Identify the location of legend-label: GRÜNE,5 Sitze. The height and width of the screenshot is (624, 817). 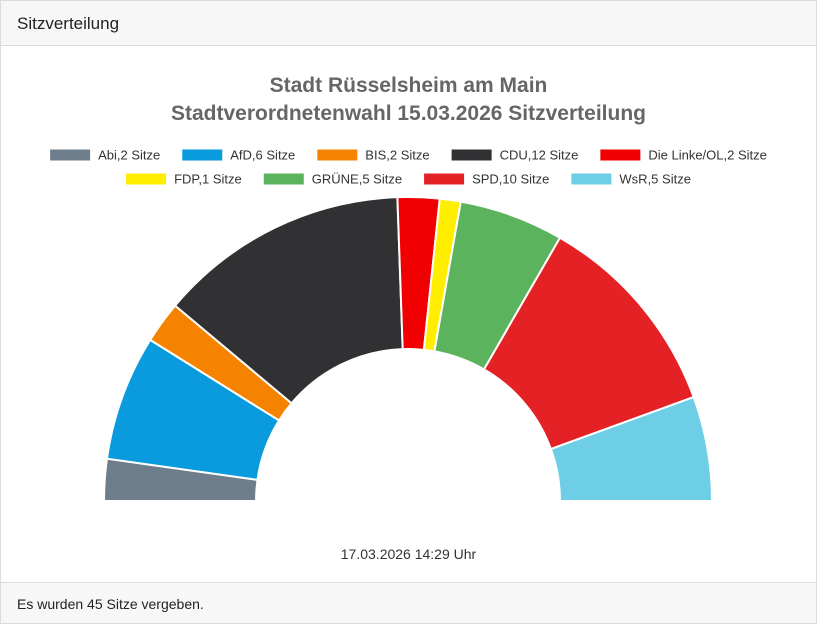
(357, 179).